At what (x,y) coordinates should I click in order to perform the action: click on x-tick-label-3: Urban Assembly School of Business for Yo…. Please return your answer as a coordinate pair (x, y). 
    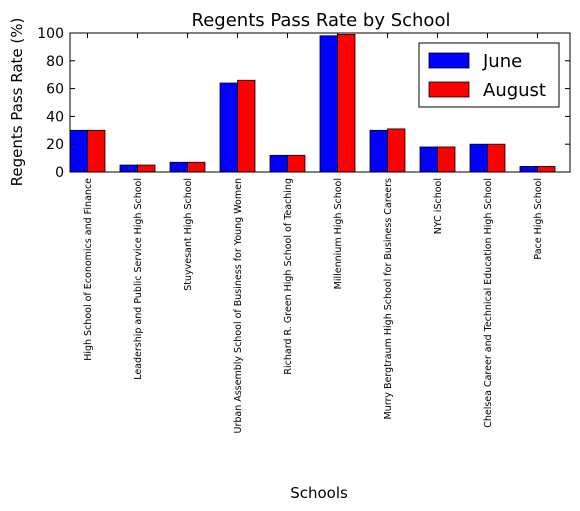
    Looking at the image, I should click on (238, 306).